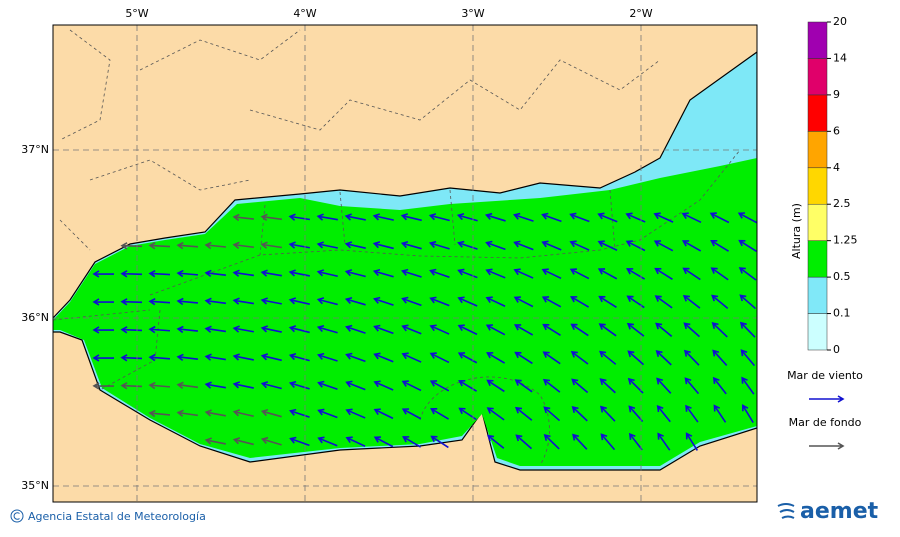 The height and width of the screenshot is (537, 900). Describe the element at coordinates (35, 149) in the screenshot. I see `lat-label: 37°N` at that location.